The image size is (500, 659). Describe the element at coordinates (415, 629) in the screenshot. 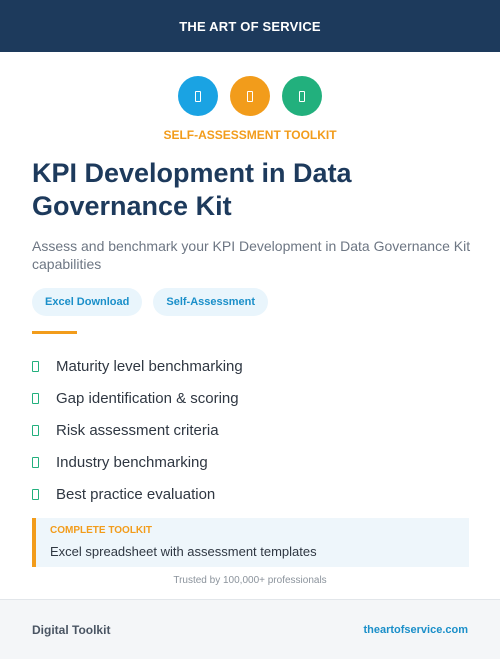

I see `website-link: theartofservice.com` at that location.